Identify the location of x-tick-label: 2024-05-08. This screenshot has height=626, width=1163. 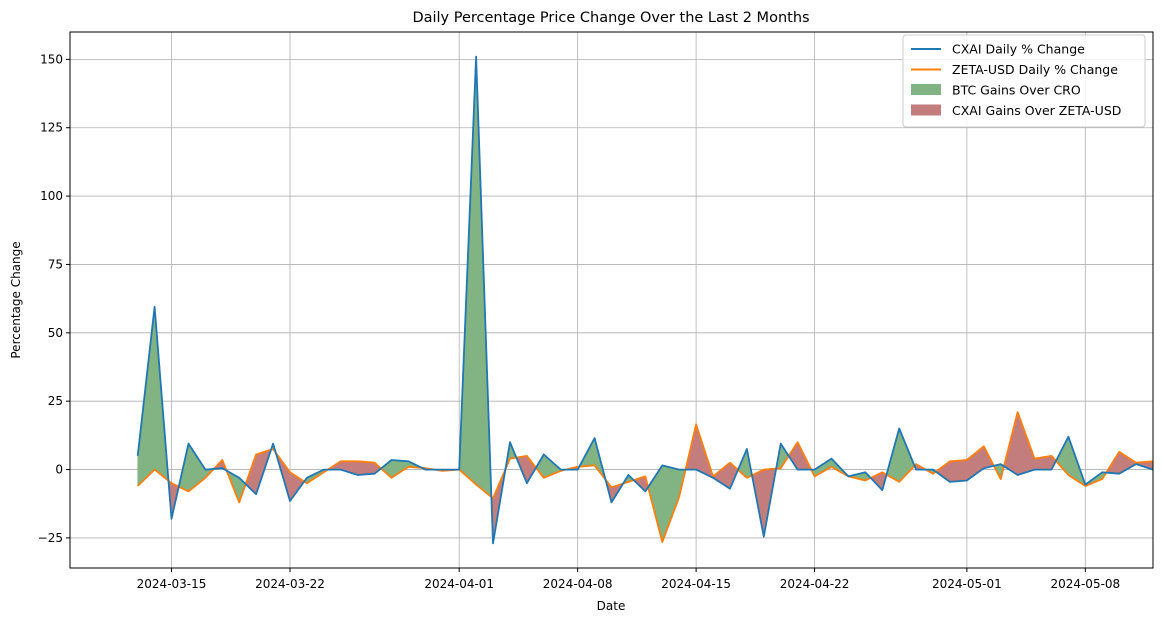
(1085, 584).